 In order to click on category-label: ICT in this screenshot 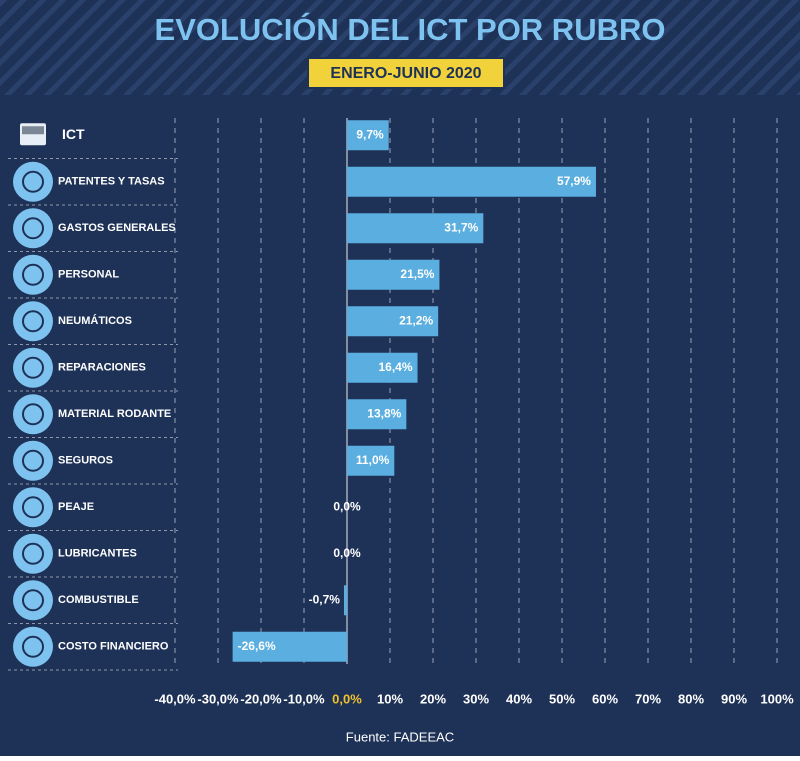, I will do `click(73, 134)`.